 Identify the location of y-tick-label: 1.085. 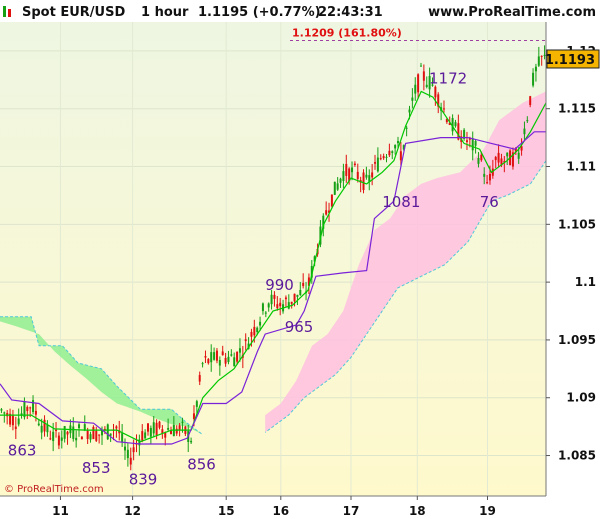
(577, 456).